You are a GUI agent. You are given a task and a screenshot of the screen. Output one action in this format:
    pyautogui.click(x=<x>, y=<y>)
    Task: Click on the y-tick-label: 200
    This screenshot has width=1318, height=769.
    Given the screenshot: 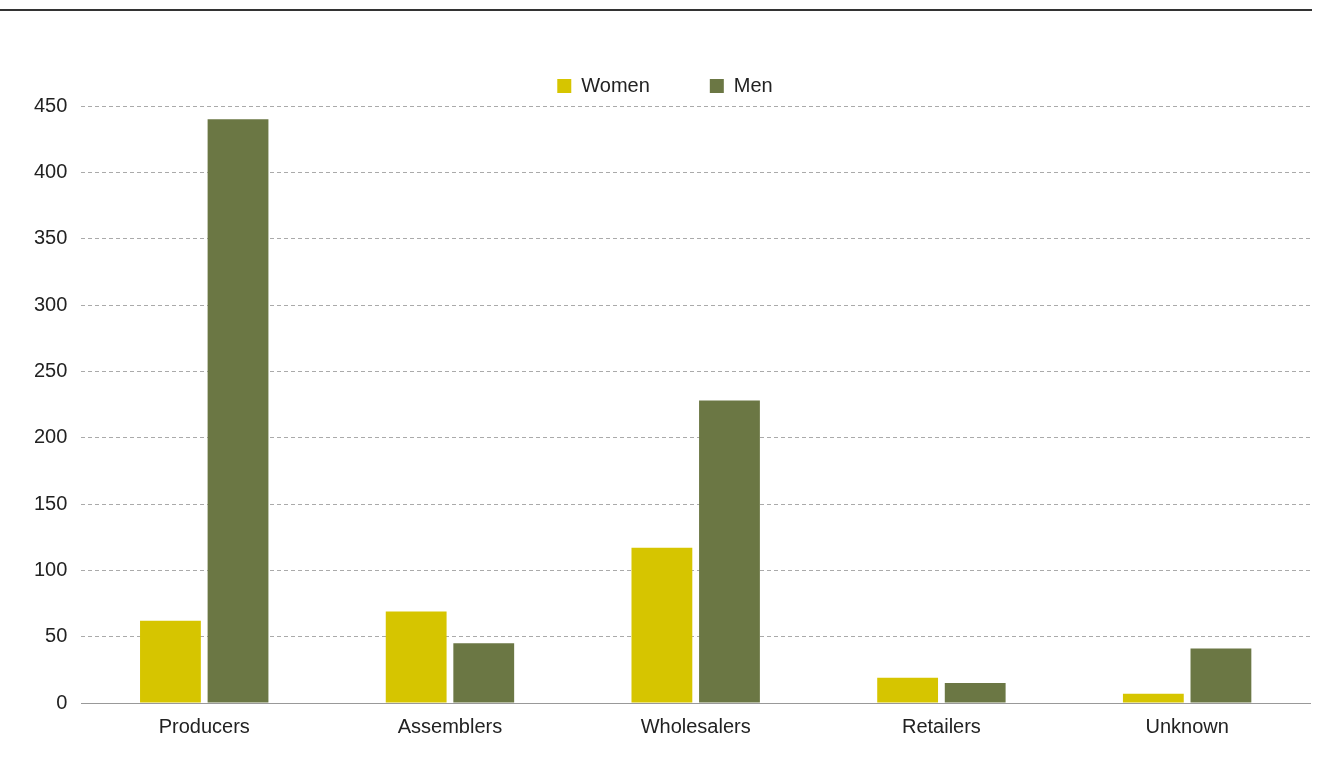 What is the action you would take?
    pyautogui.click(x=50, y=436)
    